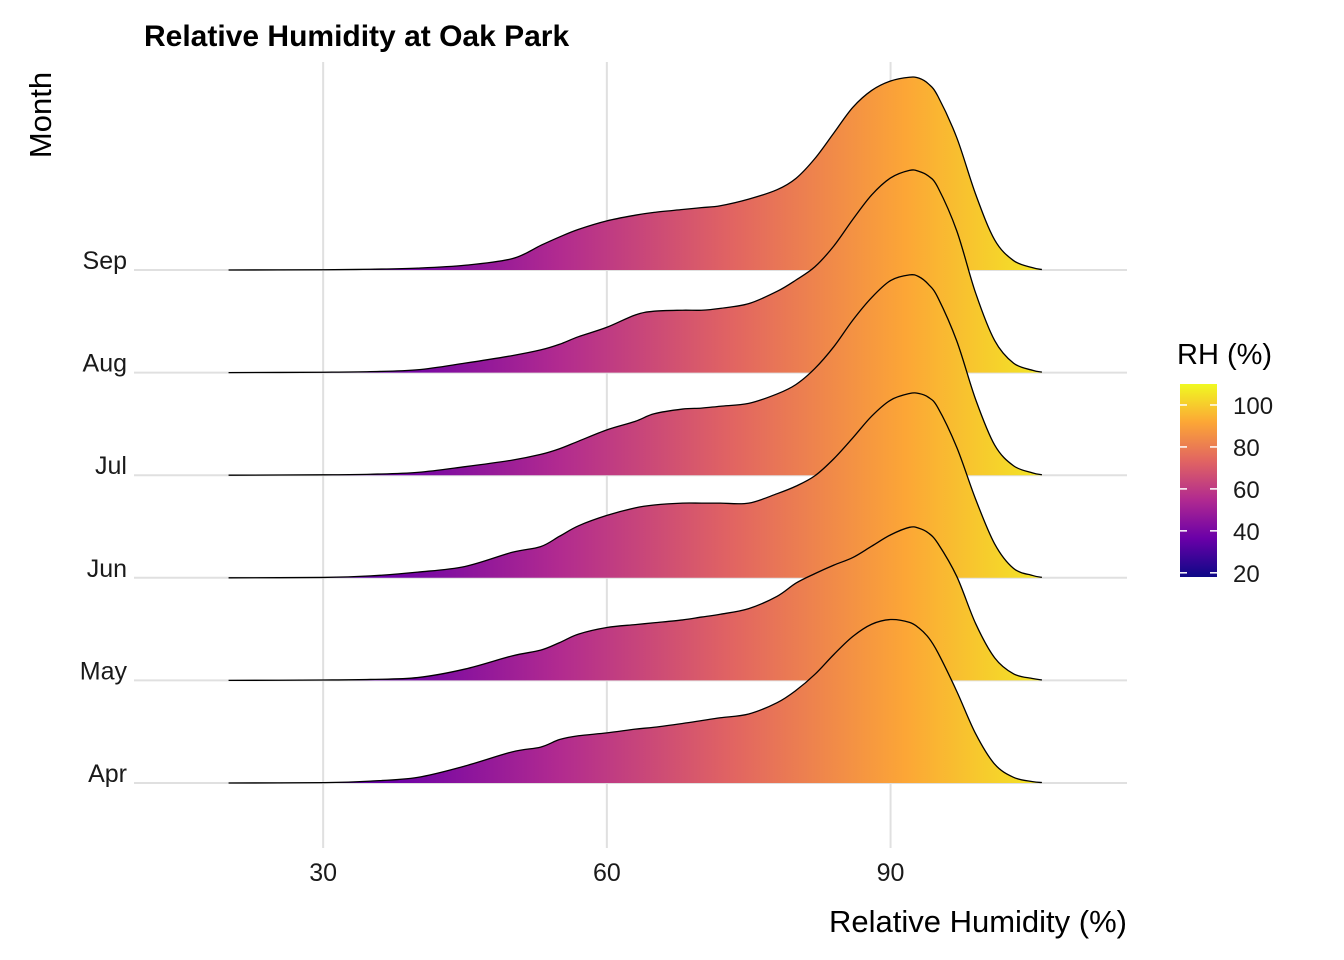 The image size is (1344, 960). Describe the element at coordinates (1246, 490) in the screenshot. I see `legend-tick-label-60: 60` at that location.